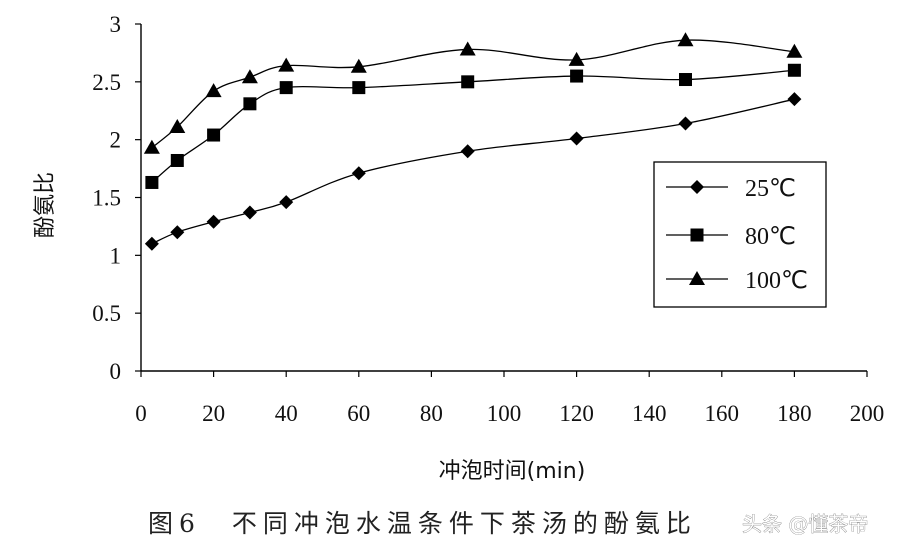  I want to click on y-tick-label: 3, so click(116, 24).